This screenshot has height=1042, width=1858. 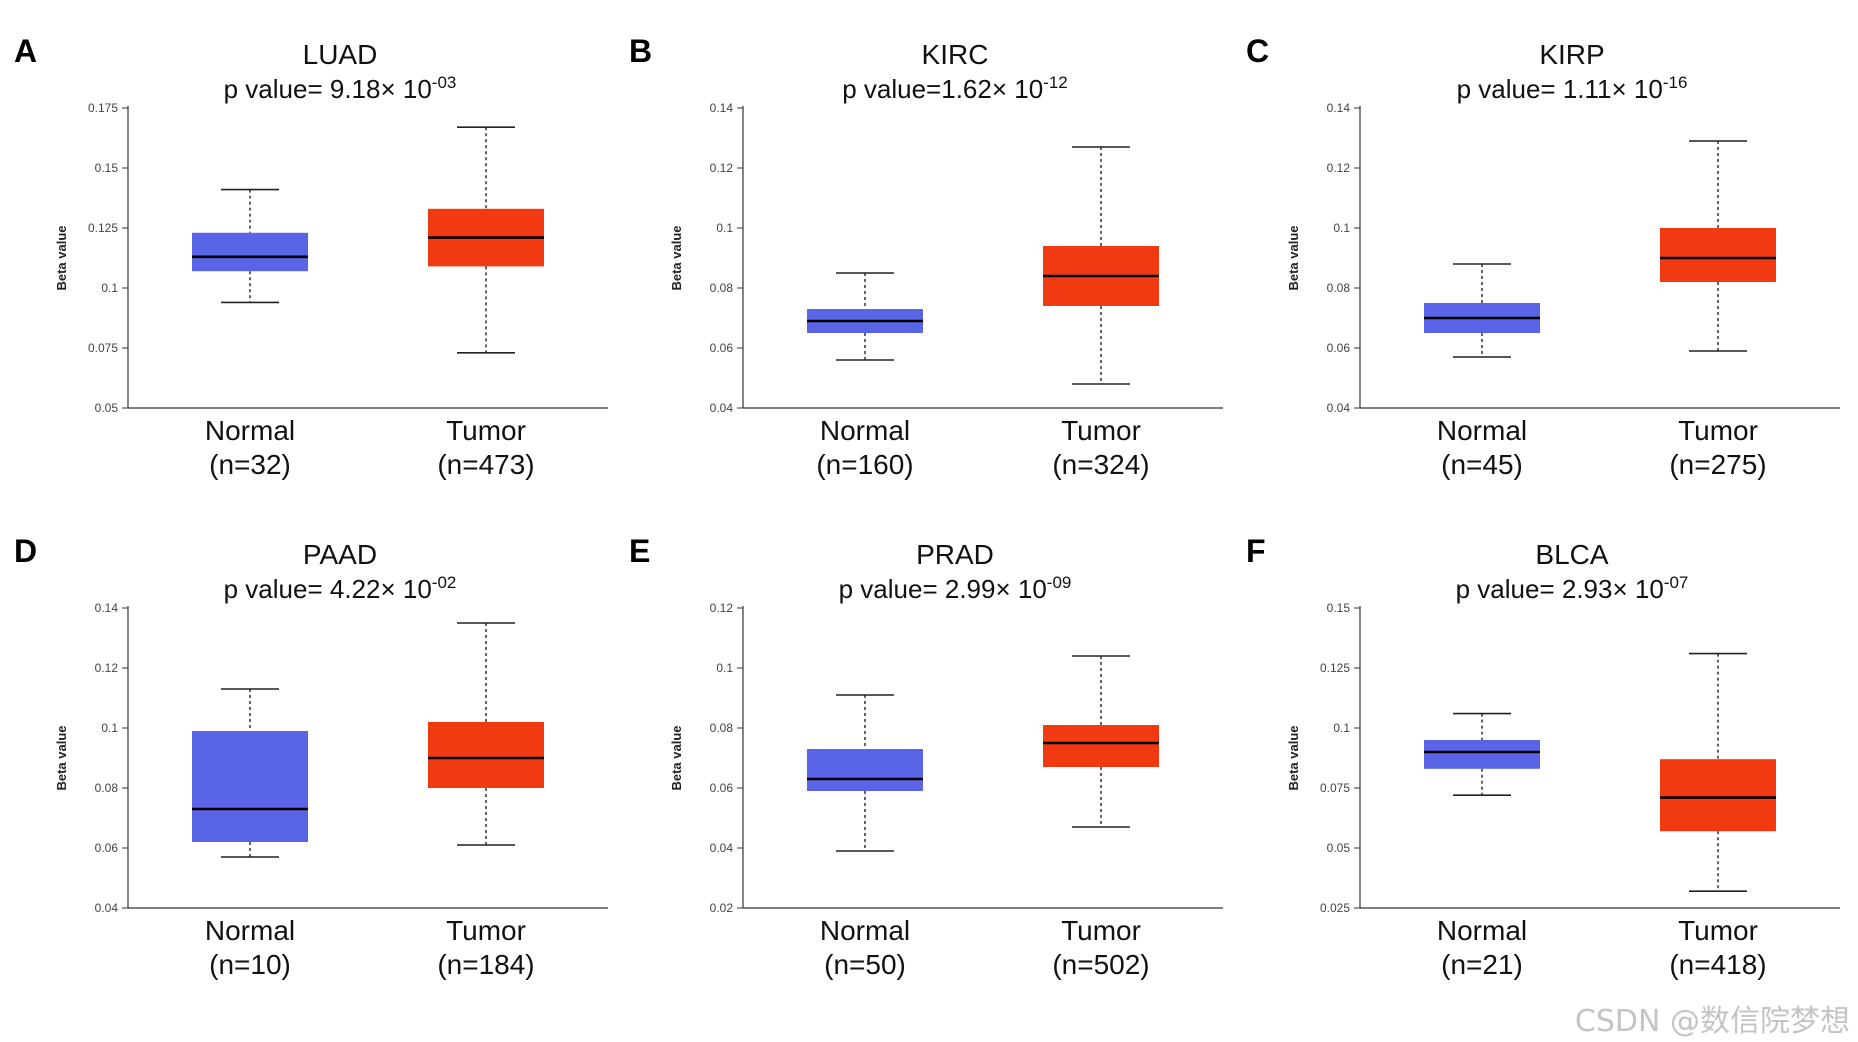 I want to click on box-tumor: Tumor(n=473), so click(x=486, y=303).